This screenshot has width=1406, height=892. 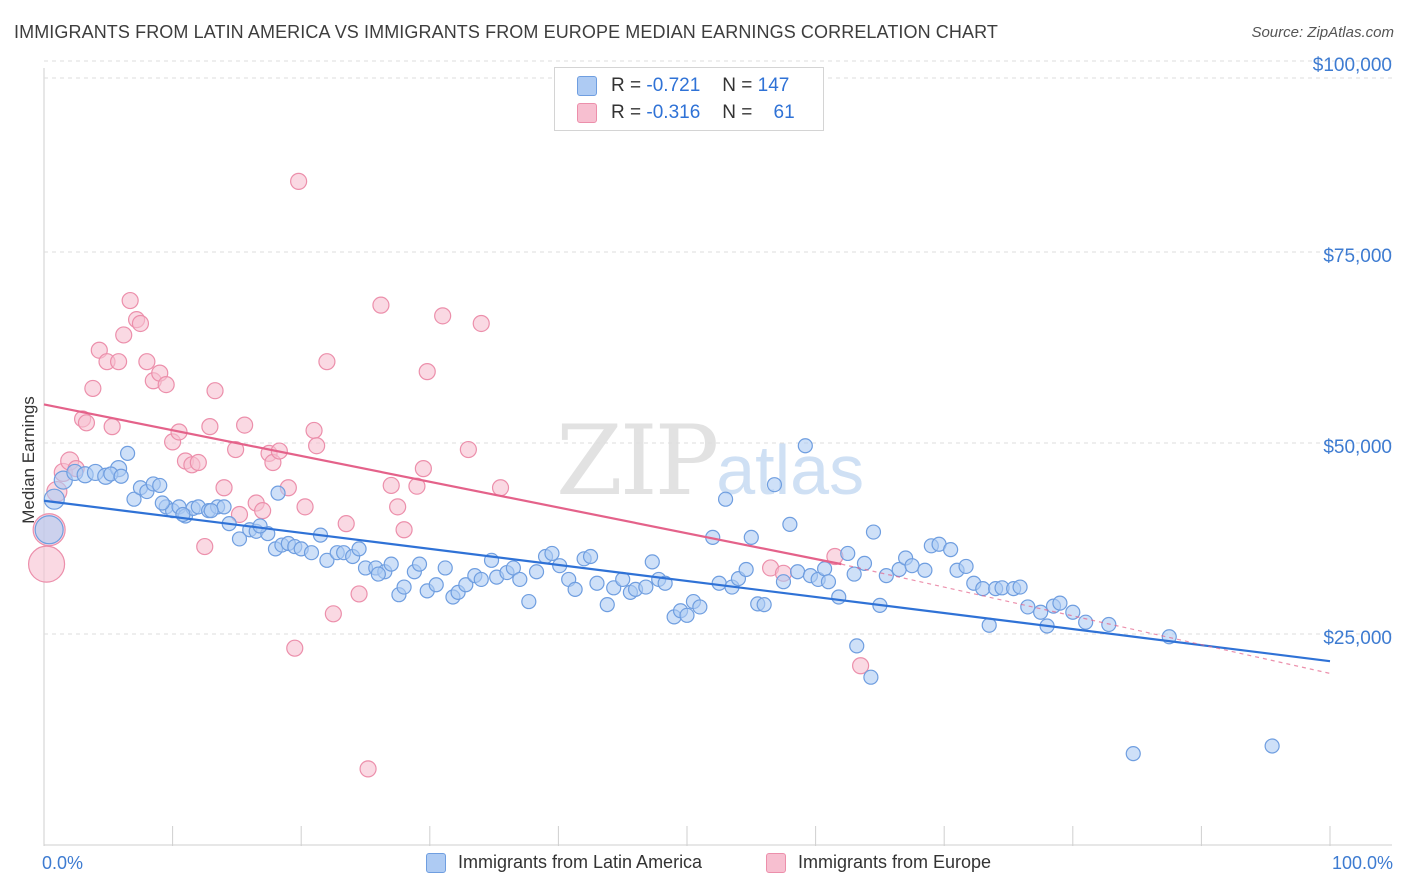 What do you see at coordinates (784, 112) in the screenshot?
I see `n-value: 61` at bounding box center [784, 112].